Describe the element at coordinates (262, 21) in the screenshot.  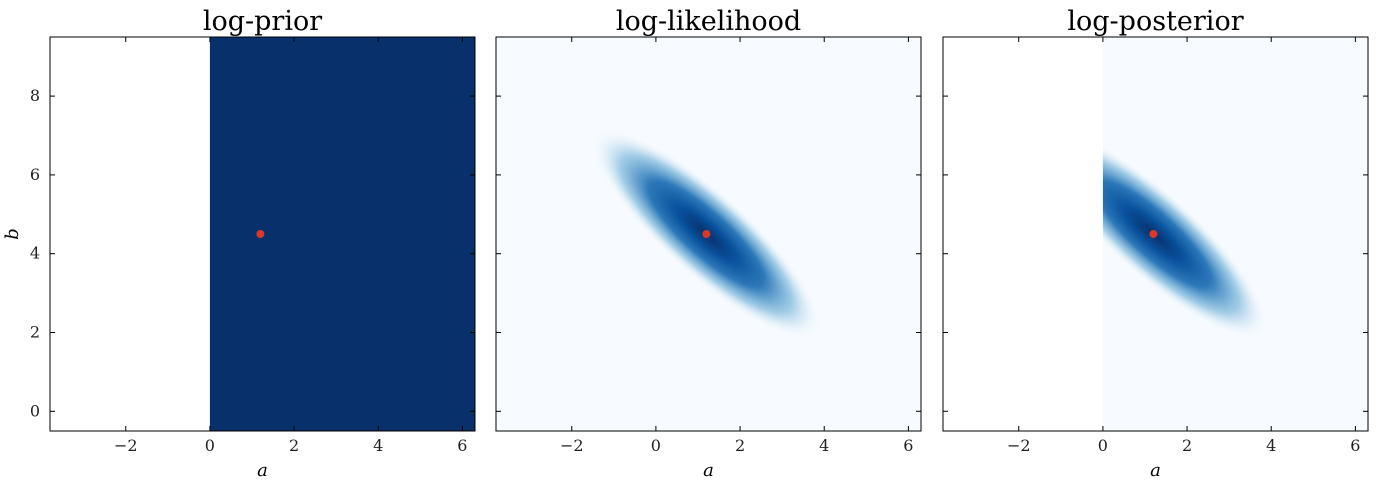
I see `panel-title-log-prior: log-prior` at that location.